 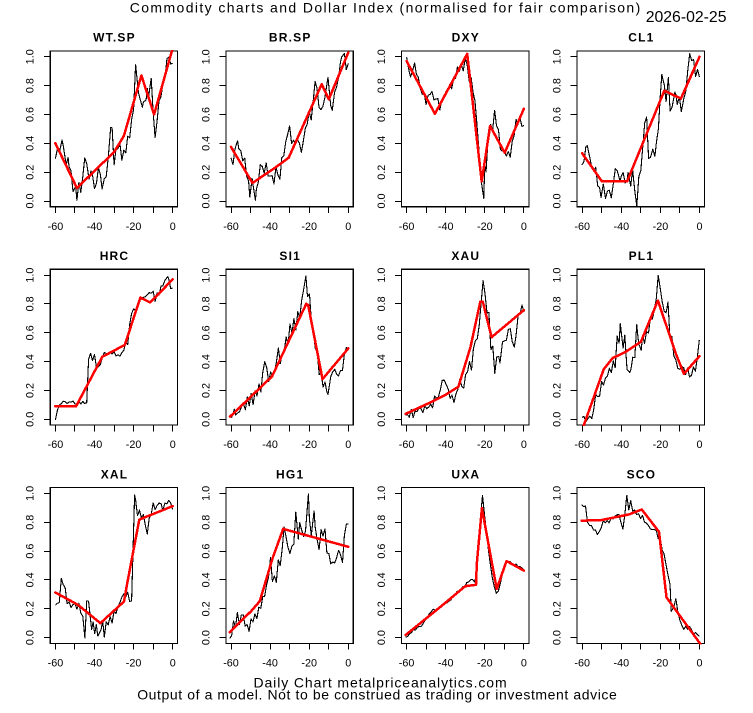 What do you see at coordinates (290, 38) in the screenshot?
I see `svg-text: BR.SP` at bounding box center [290, 38].